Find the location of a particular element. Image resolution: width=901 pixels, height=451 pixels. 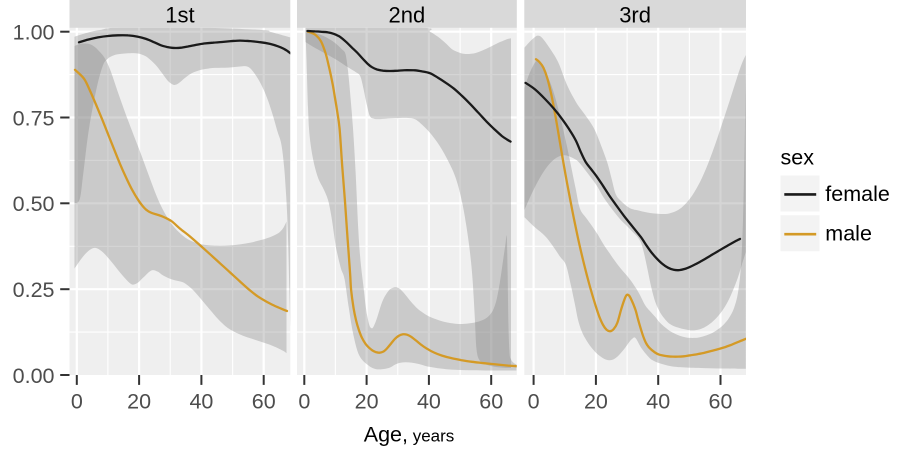

svg-text: female is located at coordinates (857, 194).